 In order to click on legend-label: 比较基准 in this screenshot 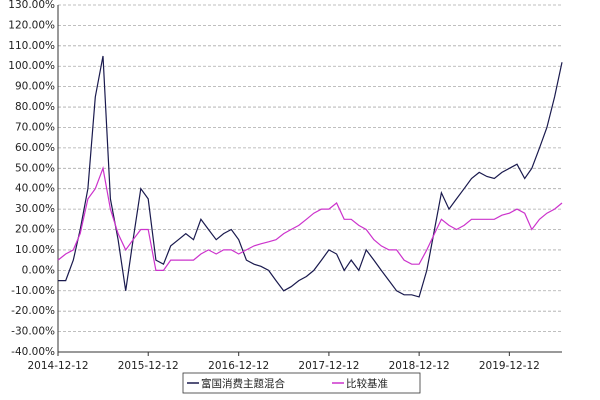, I will do `click(367, 383)`.